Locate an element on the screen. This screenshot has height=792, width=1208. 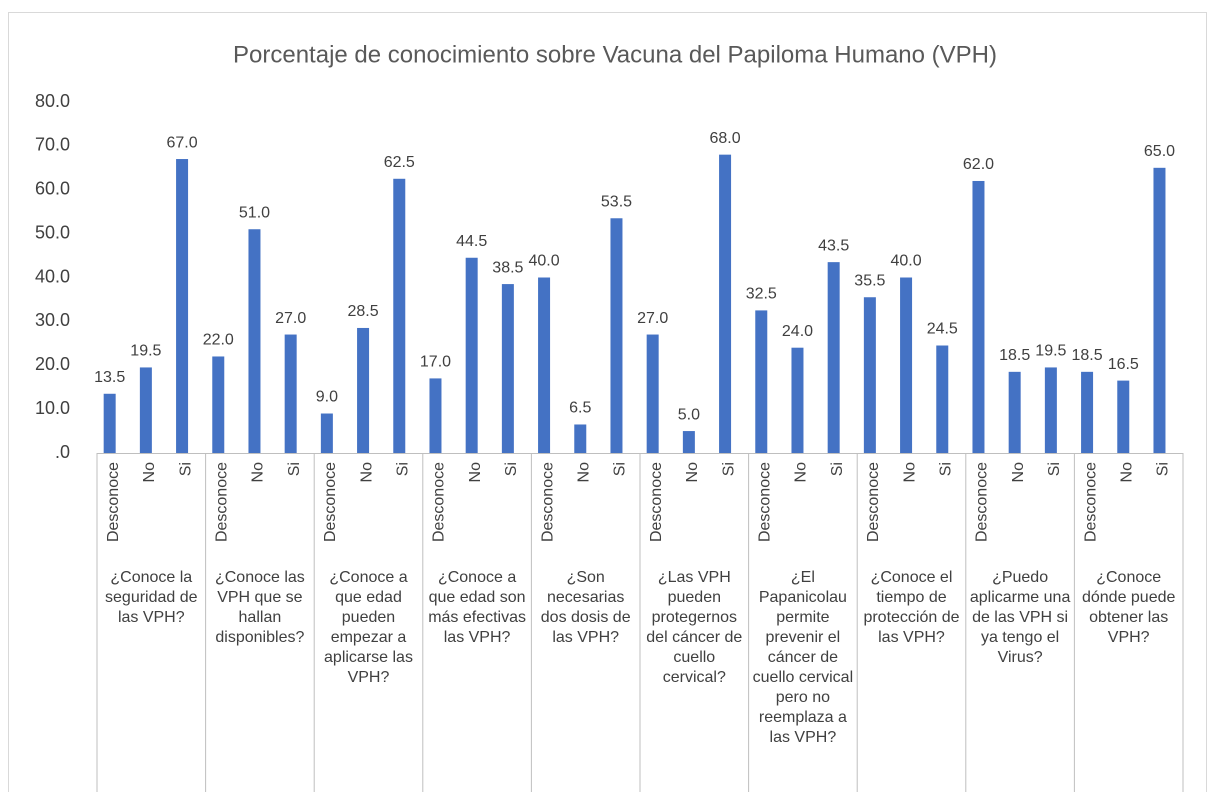
data-label: 9.0 is located at coordinates (327, 397).